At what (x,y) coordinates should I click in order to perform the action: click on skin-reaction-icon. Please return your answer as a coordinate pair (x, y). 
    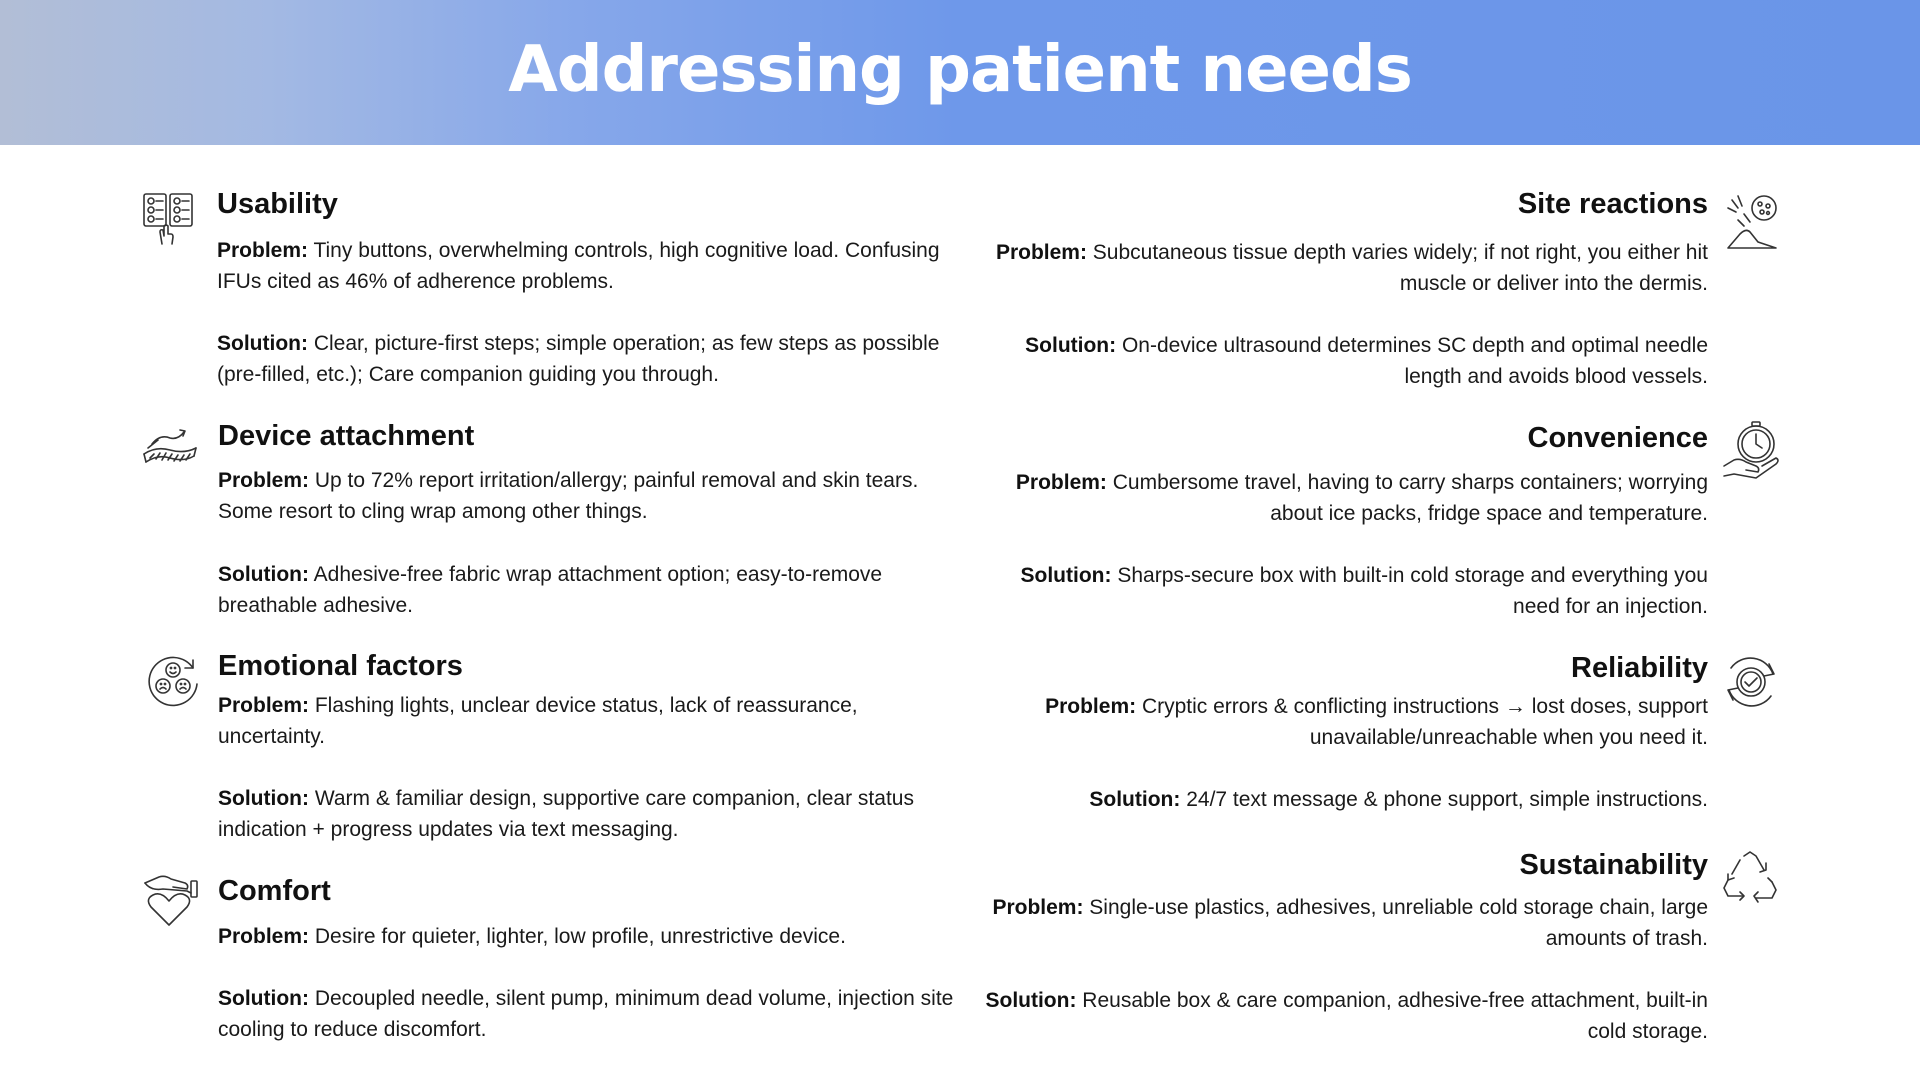
    Looking at the image, I should click on (1752, 220).